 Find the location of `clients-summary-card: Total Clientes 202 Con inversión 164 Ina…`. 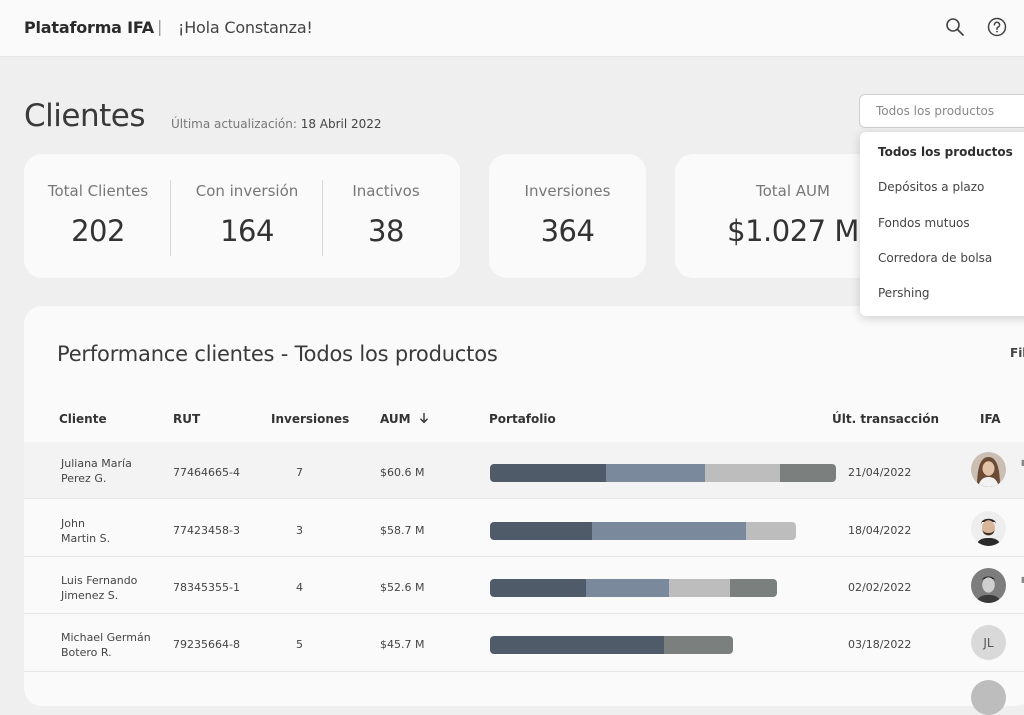

clients-summary-card: Total Clientes 202 Con inversión 164 Ina… is located at coordinates (242, 216).